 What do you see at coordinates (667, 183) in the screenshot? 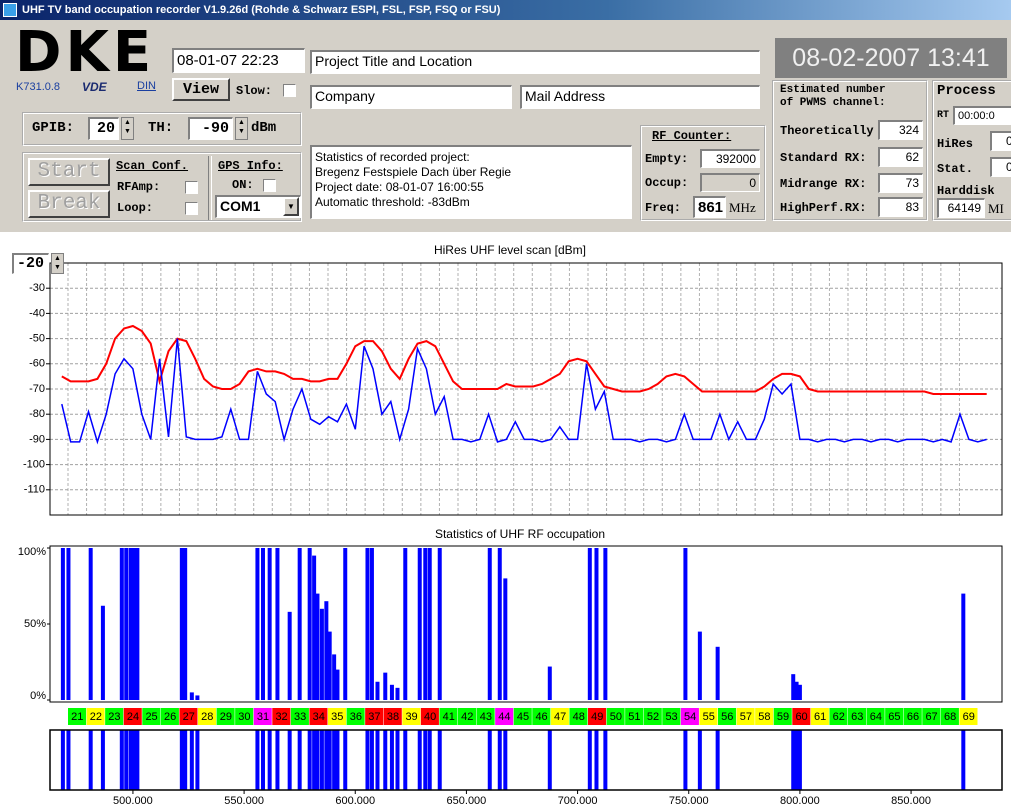
I see `occup-label: Occup:` at bounding box center [667, 183].